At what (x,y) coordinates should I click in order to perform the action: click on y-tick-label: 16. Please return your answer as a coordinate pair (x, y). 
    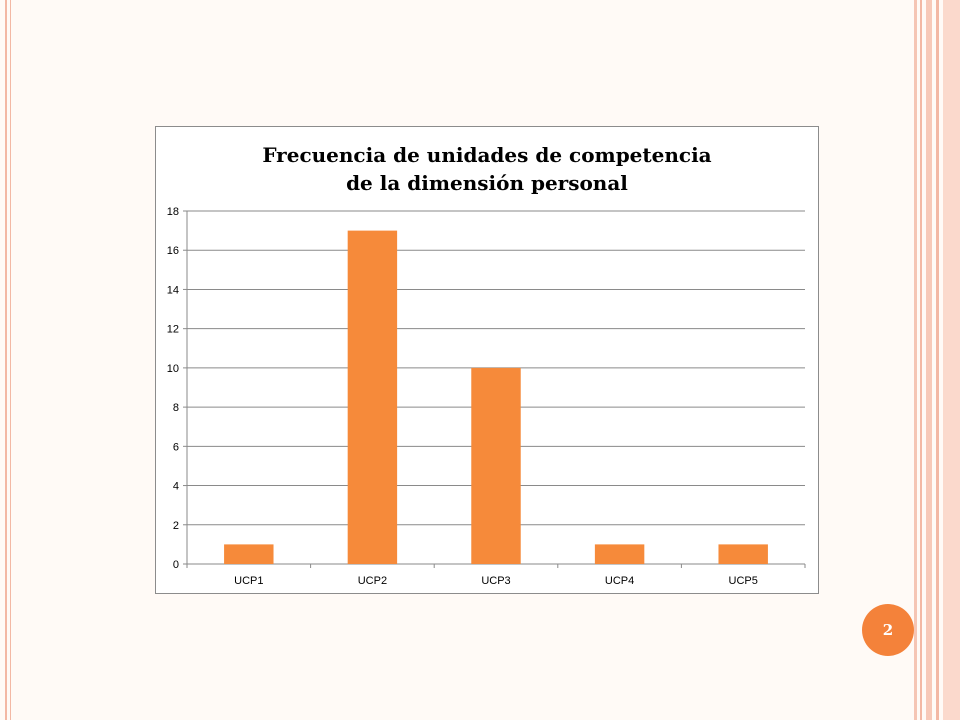
    Looking at the image, I should click on (173, 251).